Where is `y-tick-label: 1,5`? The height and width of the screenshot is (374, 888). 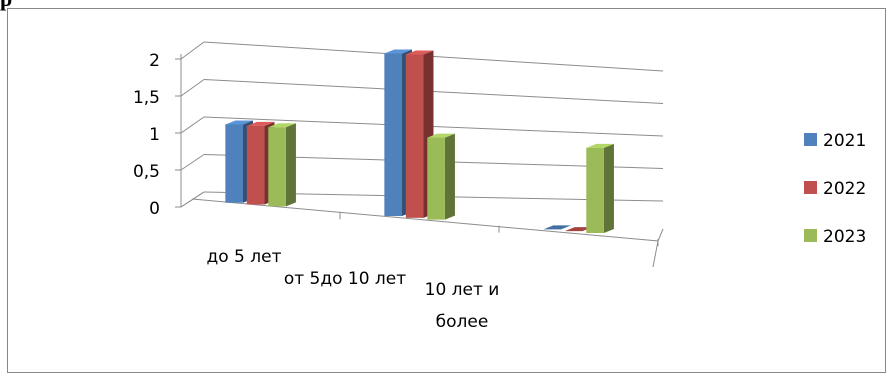
y-tick-label: 1,5 is located at coordinates (146, 98).